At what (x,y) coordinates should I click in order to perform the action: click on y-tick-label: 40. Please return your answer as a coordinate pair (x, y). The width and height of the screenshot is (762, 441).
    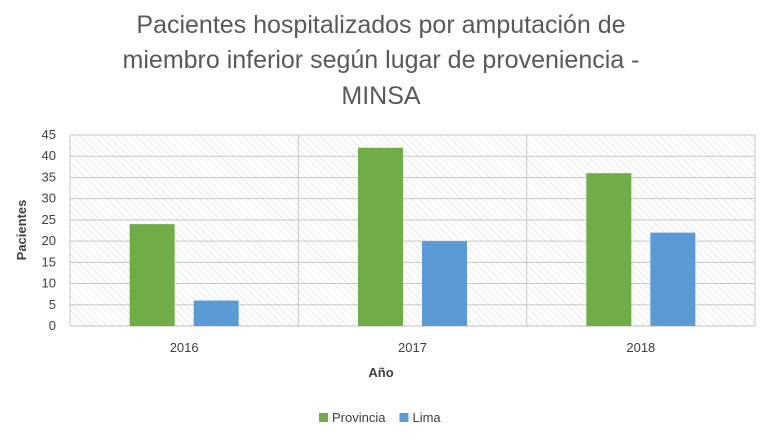
    Looking at the image, I should click on (49, 155).